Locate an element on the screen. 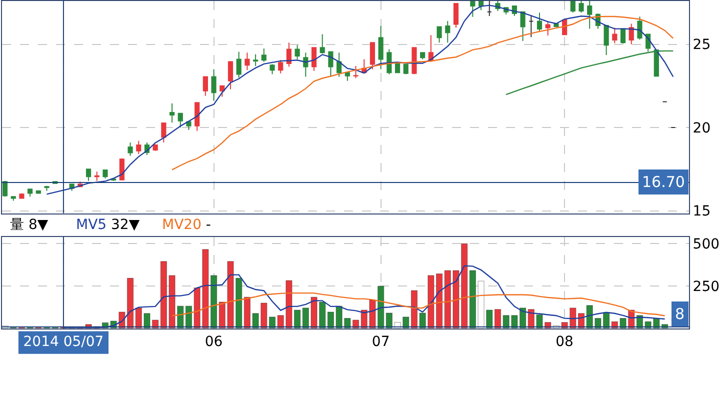 The width and height of the screenshot is (720, 408). ref-line-label: 8 is located at coordinates (680, 314).